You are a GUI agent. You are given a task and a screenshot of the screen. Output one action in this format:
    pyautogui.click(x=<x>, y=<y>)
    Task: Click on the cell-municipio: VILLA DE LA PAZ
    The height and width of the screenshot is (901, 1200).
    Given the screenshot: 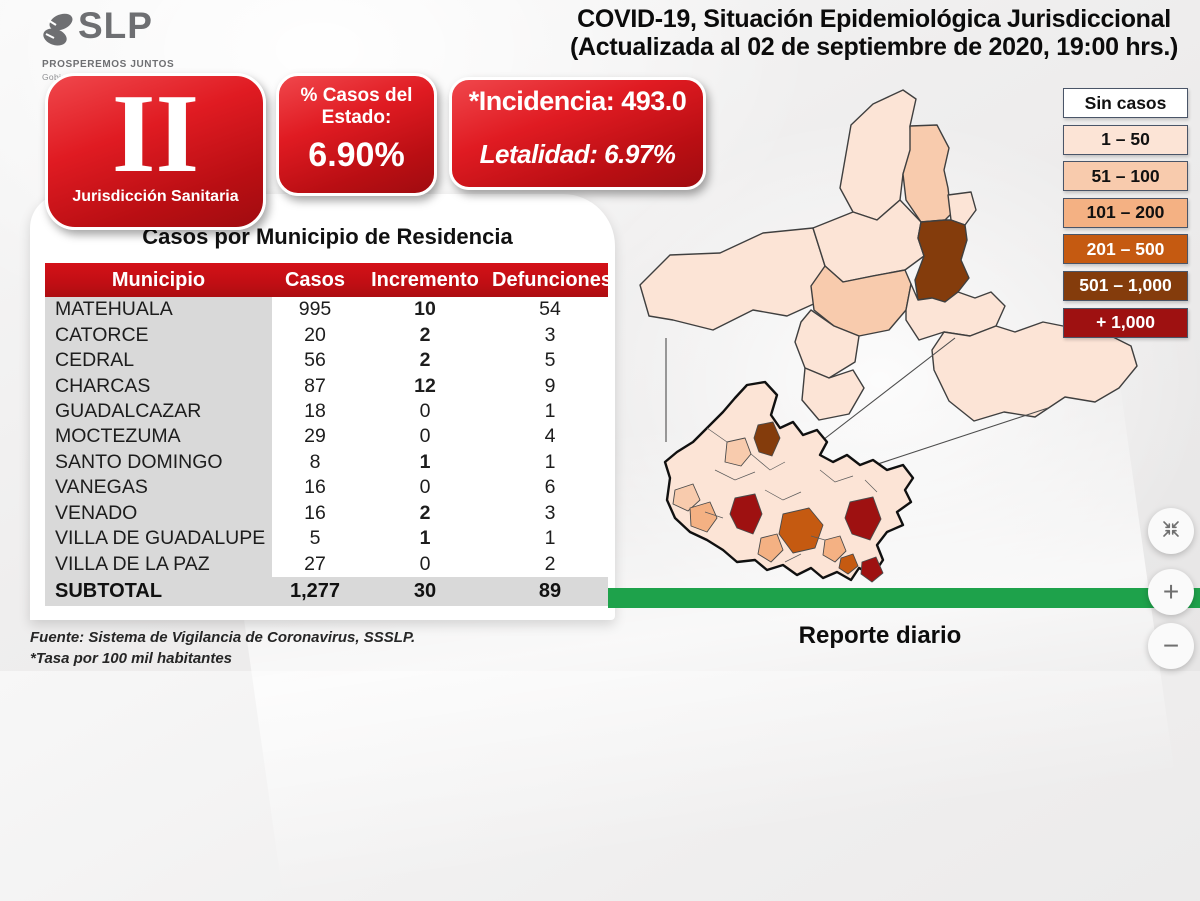 What is the action you would take?
    pyautogui.click(x=158, y=564)
    